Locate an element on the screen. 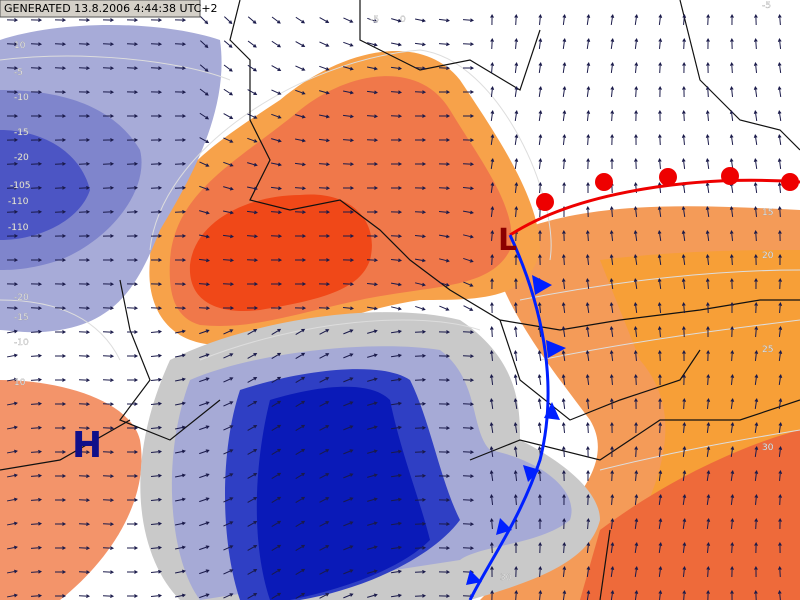  contour-label: -110 is located at coordinates (18, 228).